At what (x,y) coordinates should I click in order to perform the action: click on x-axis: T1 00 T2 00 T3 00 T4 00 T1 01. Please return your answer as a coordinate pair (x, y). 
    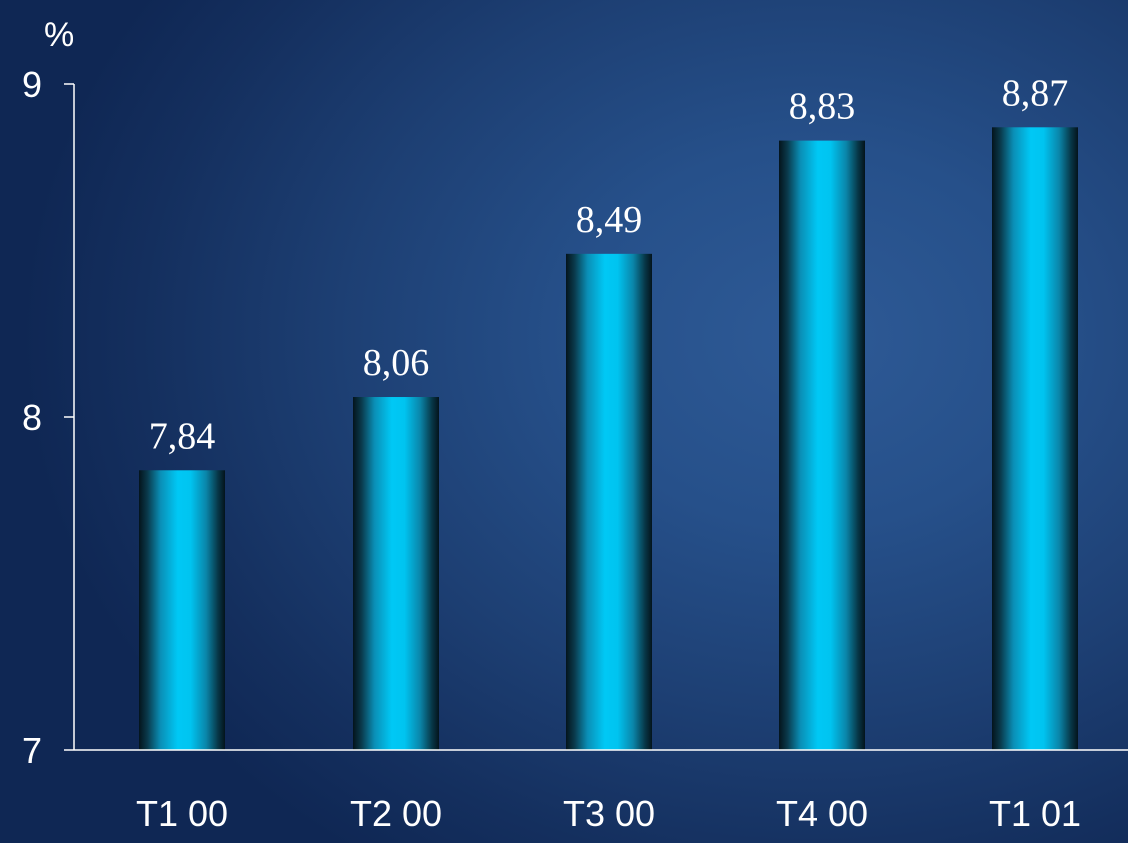
    Looking at the image, I should click on (601, 791).